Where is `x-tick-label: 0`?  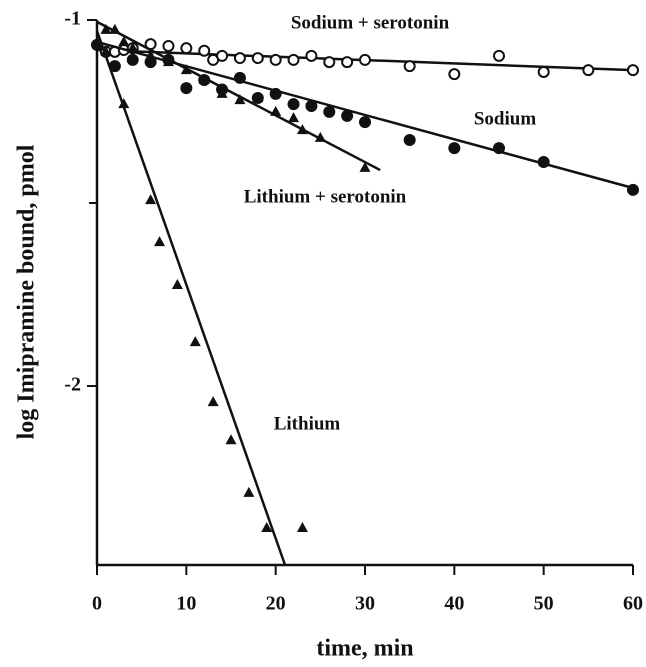 x-tick-label: 0 is located at coordinates (97, 604).